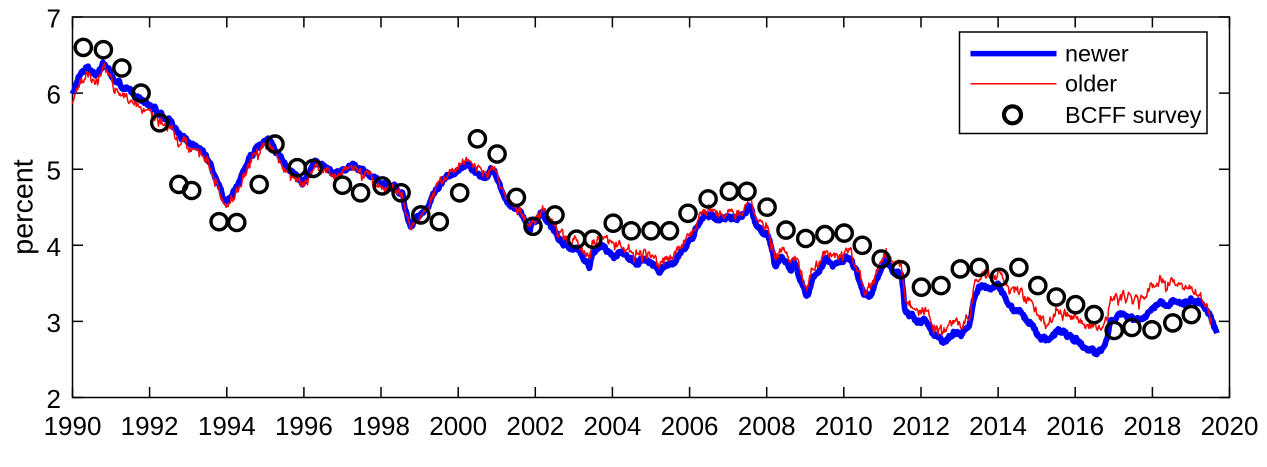 This screenshot has width=1267, height=467. What do you see at coordinates (54, 323) in the screenshot?
I see `svg-text: 3` at bounding box center [54, 323].